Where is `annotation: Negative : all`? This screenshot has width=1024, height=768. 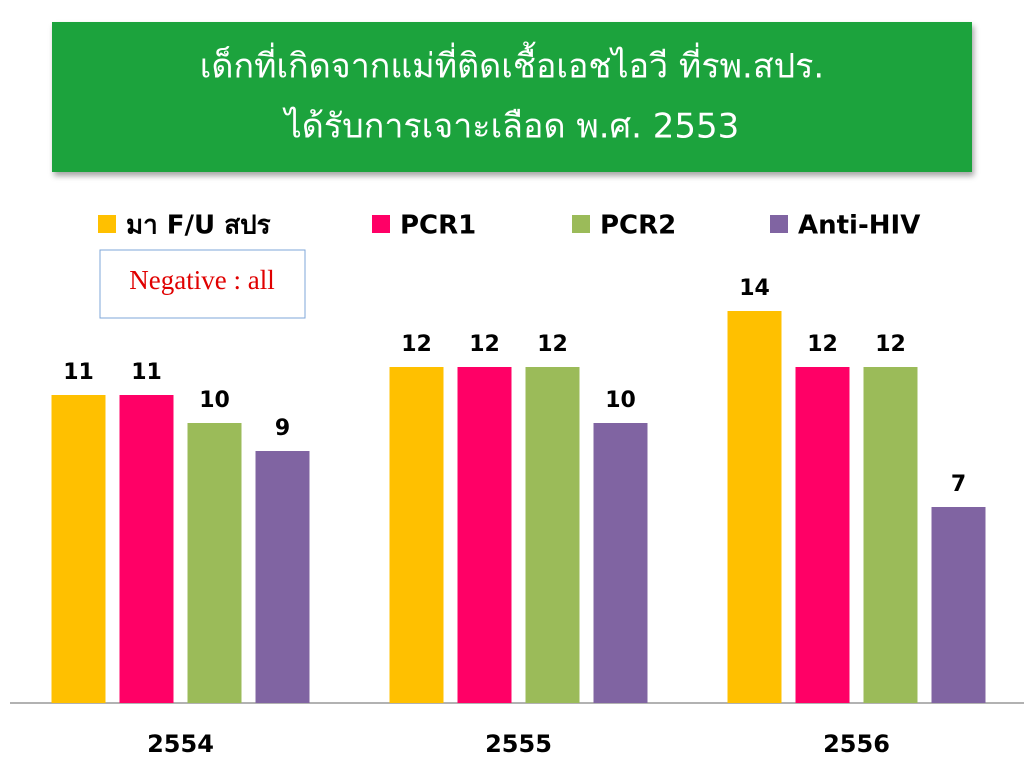 annotation: Negative : all is located at coordinates (201, 280).